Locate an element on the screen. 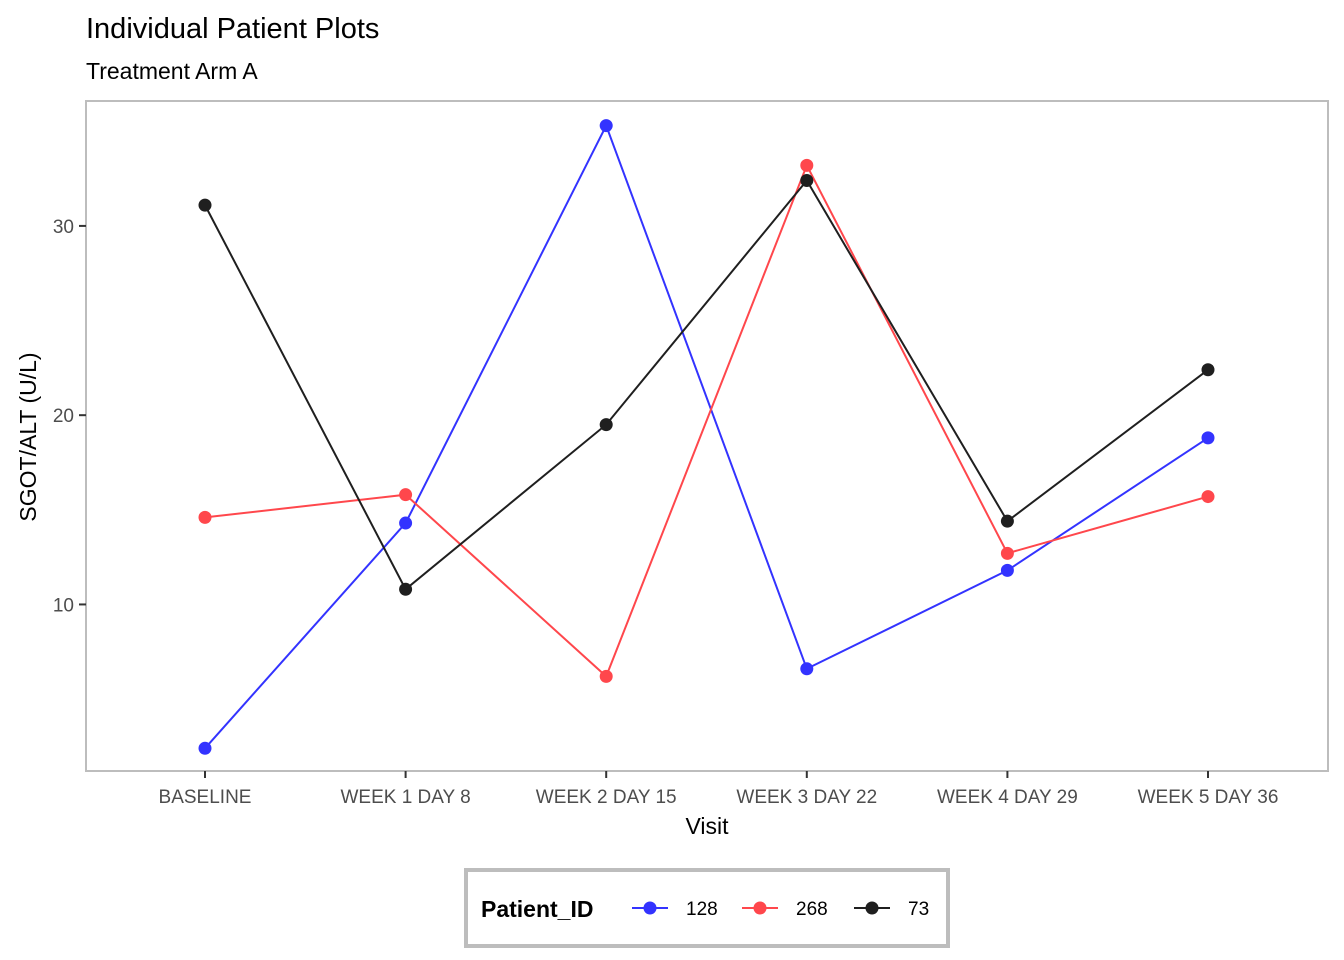 This screenshot has width=1344, height=960. x-tick-label: WEEK 5 DAY 36 is located at coordinates (1208, 797).